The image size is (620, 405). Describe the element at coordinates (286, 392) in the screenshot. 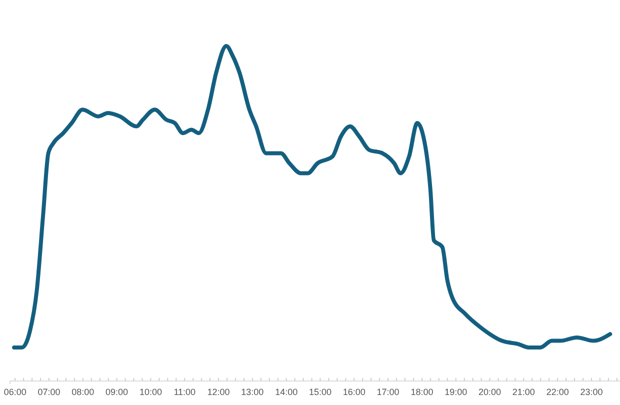

I see `x-tick-label: 14:00` at that location.